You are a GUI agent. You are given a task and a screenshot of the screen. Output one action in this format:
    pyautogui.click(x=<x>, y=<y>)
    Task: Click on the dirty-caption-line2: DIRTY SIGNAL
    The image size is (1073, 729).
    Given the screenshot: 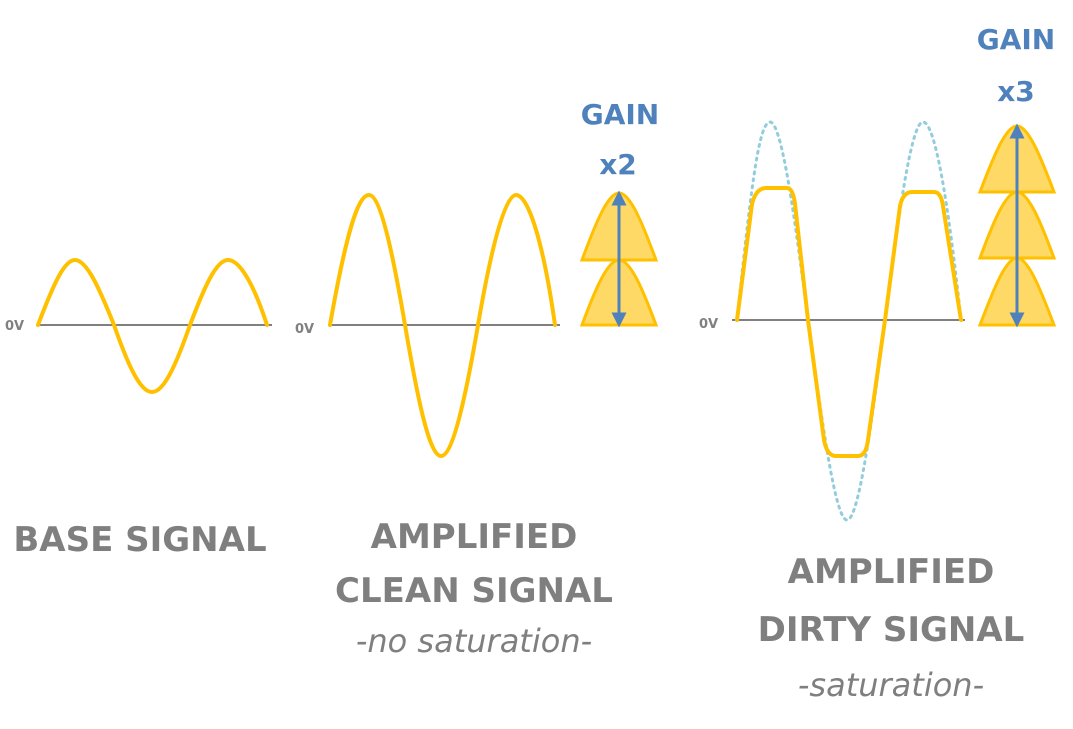 What is the action you would take?
    pyautogui.click(x=891, y=630)
    